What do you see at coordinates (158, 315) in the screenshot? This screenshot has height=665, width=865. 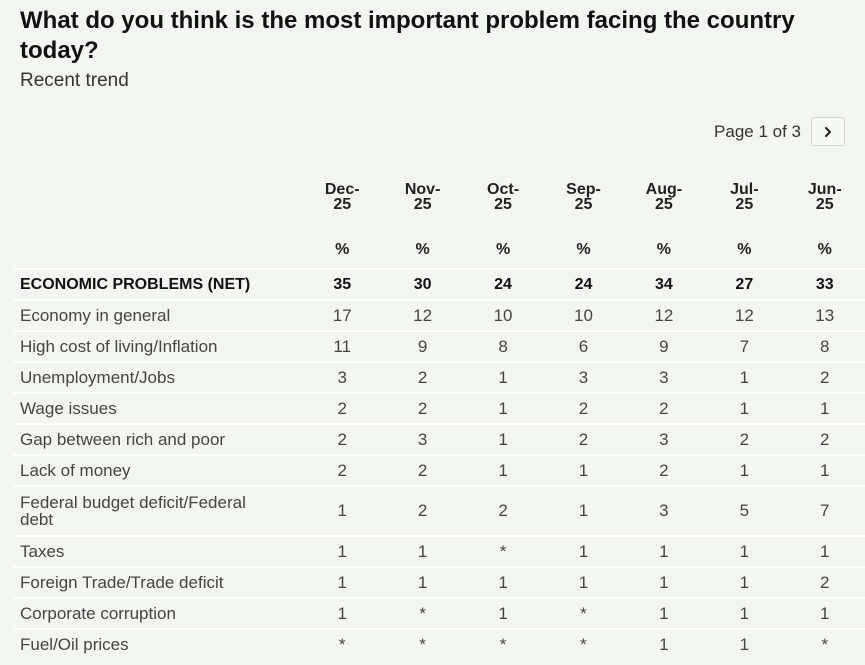 I see `row-label: Economy in general` at bounding box center [158, 315].